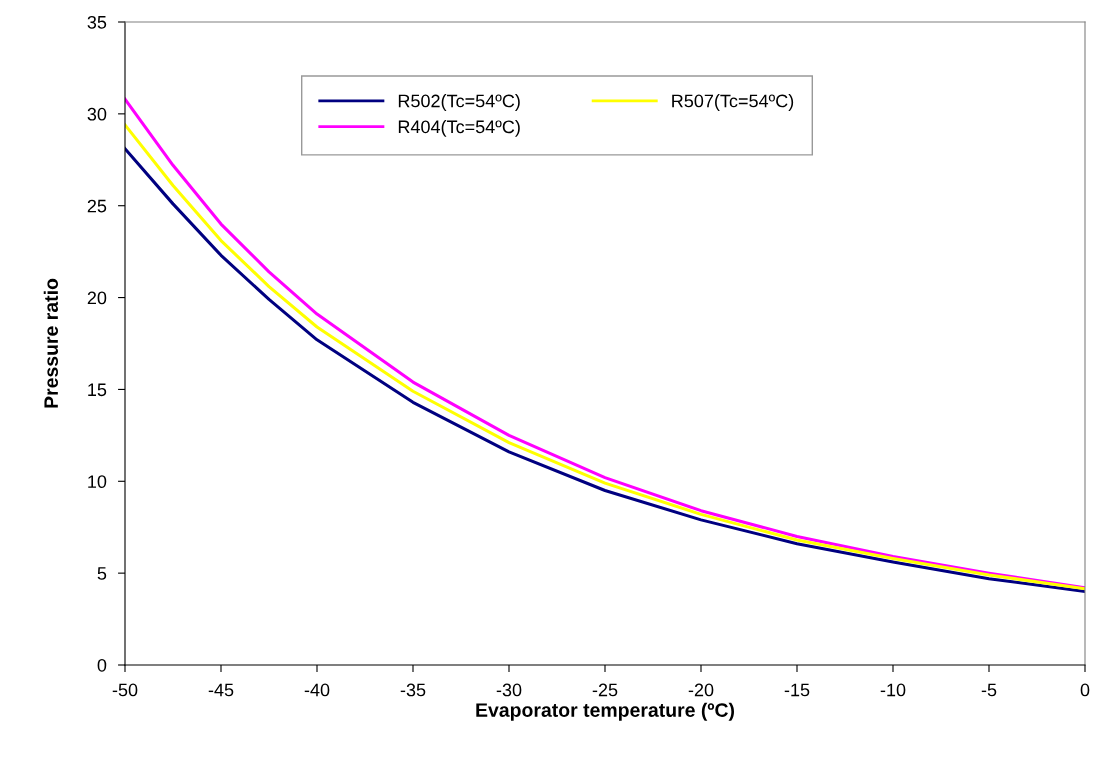 This screenshot has height=775, width=1099. What do you see at coordinates (1085, 690) in the screenshot?
I see `x-tick-label: 0` at bounding box center [1085, 690].